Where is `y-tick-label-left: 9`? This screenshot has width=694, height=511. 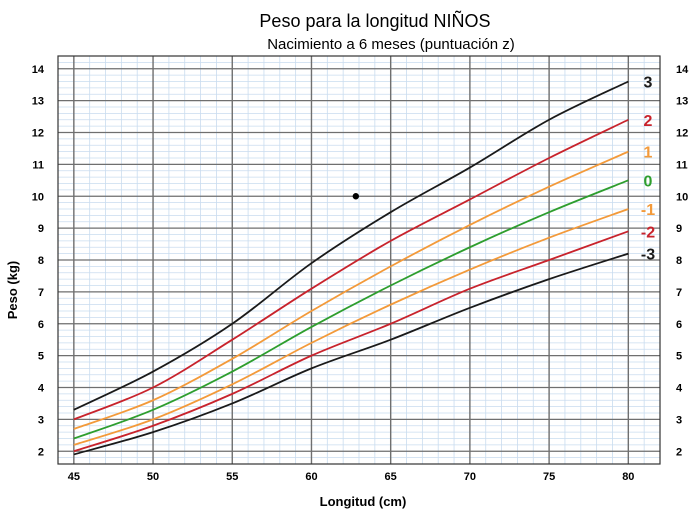
y-tick-label-left: 9 is located at coordinates (41, 229).